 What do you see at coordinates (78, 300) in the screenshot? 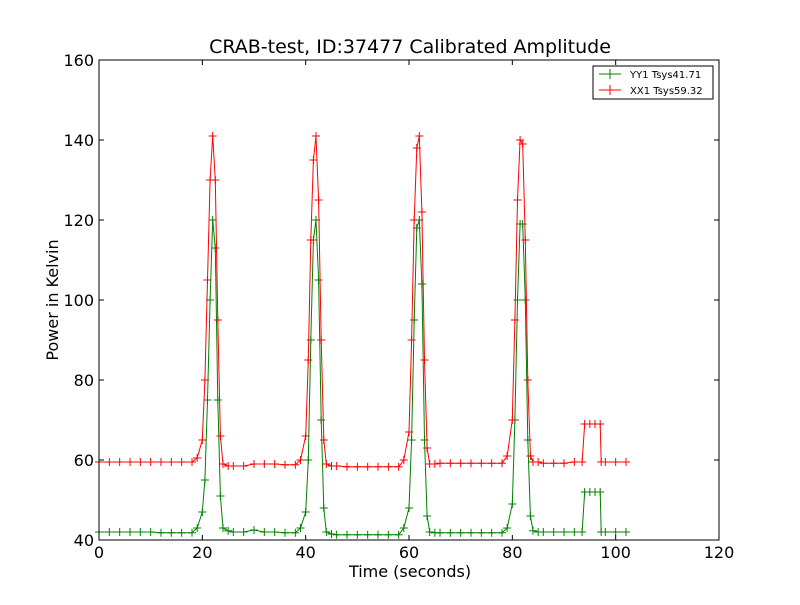
I see `y-tick-label: 100` at bounding box center [78, 300].